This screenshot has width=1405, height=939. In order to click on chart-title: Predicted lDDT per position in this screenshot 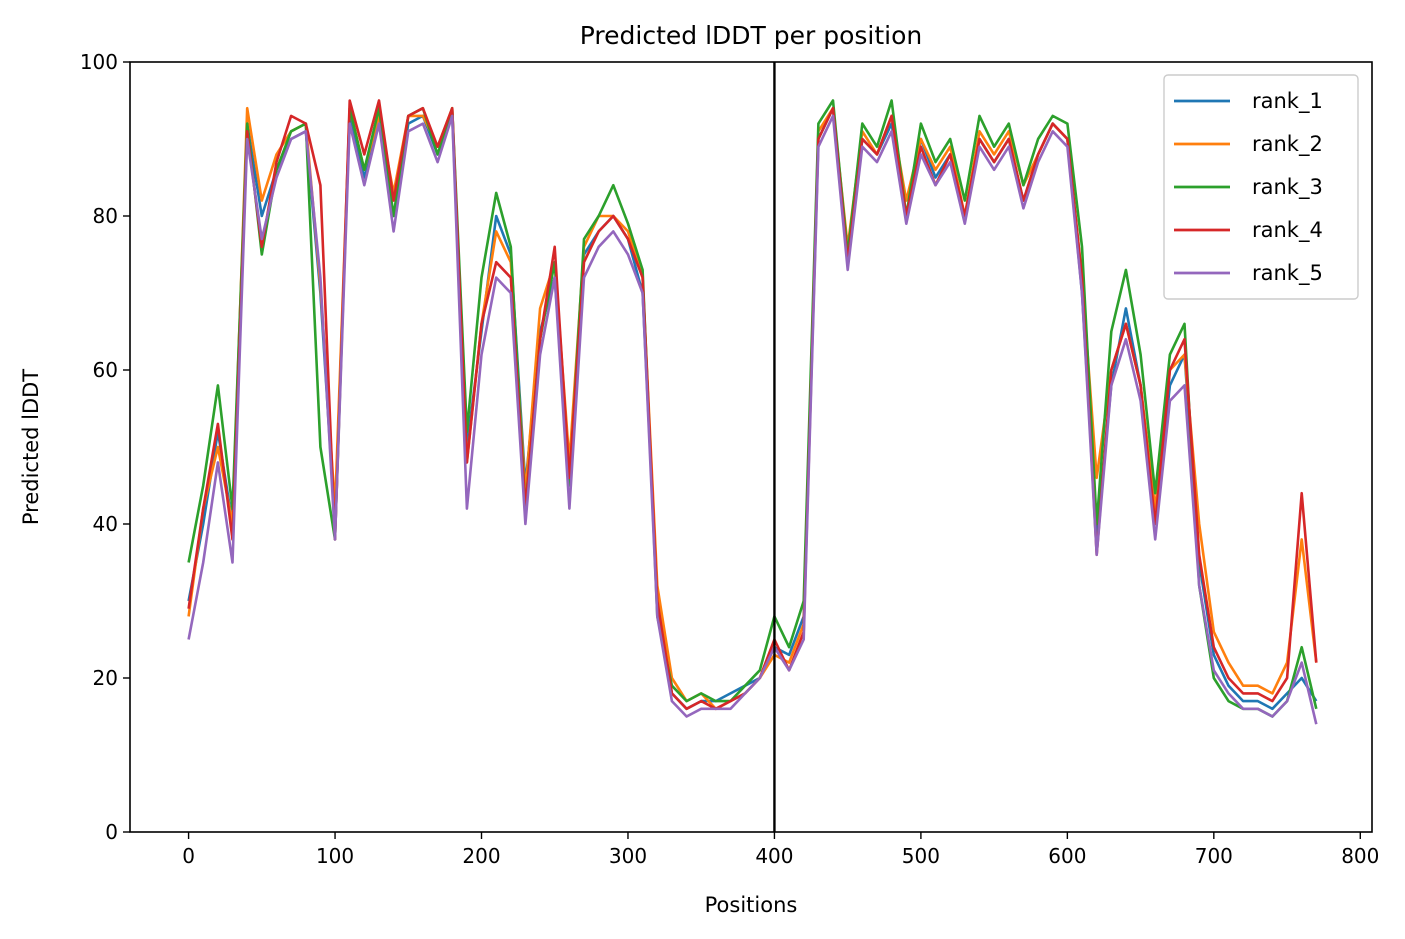, I will do `click(751, 35)`.